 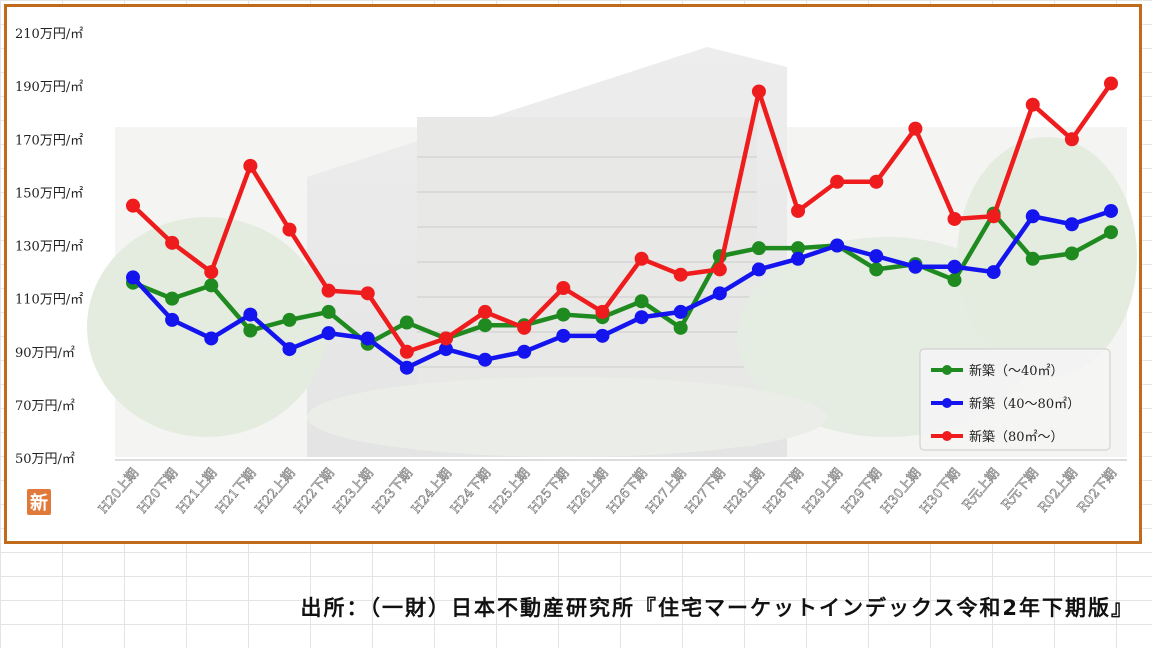 I want to click on new-badge: 新, so click(x=39, y=502).